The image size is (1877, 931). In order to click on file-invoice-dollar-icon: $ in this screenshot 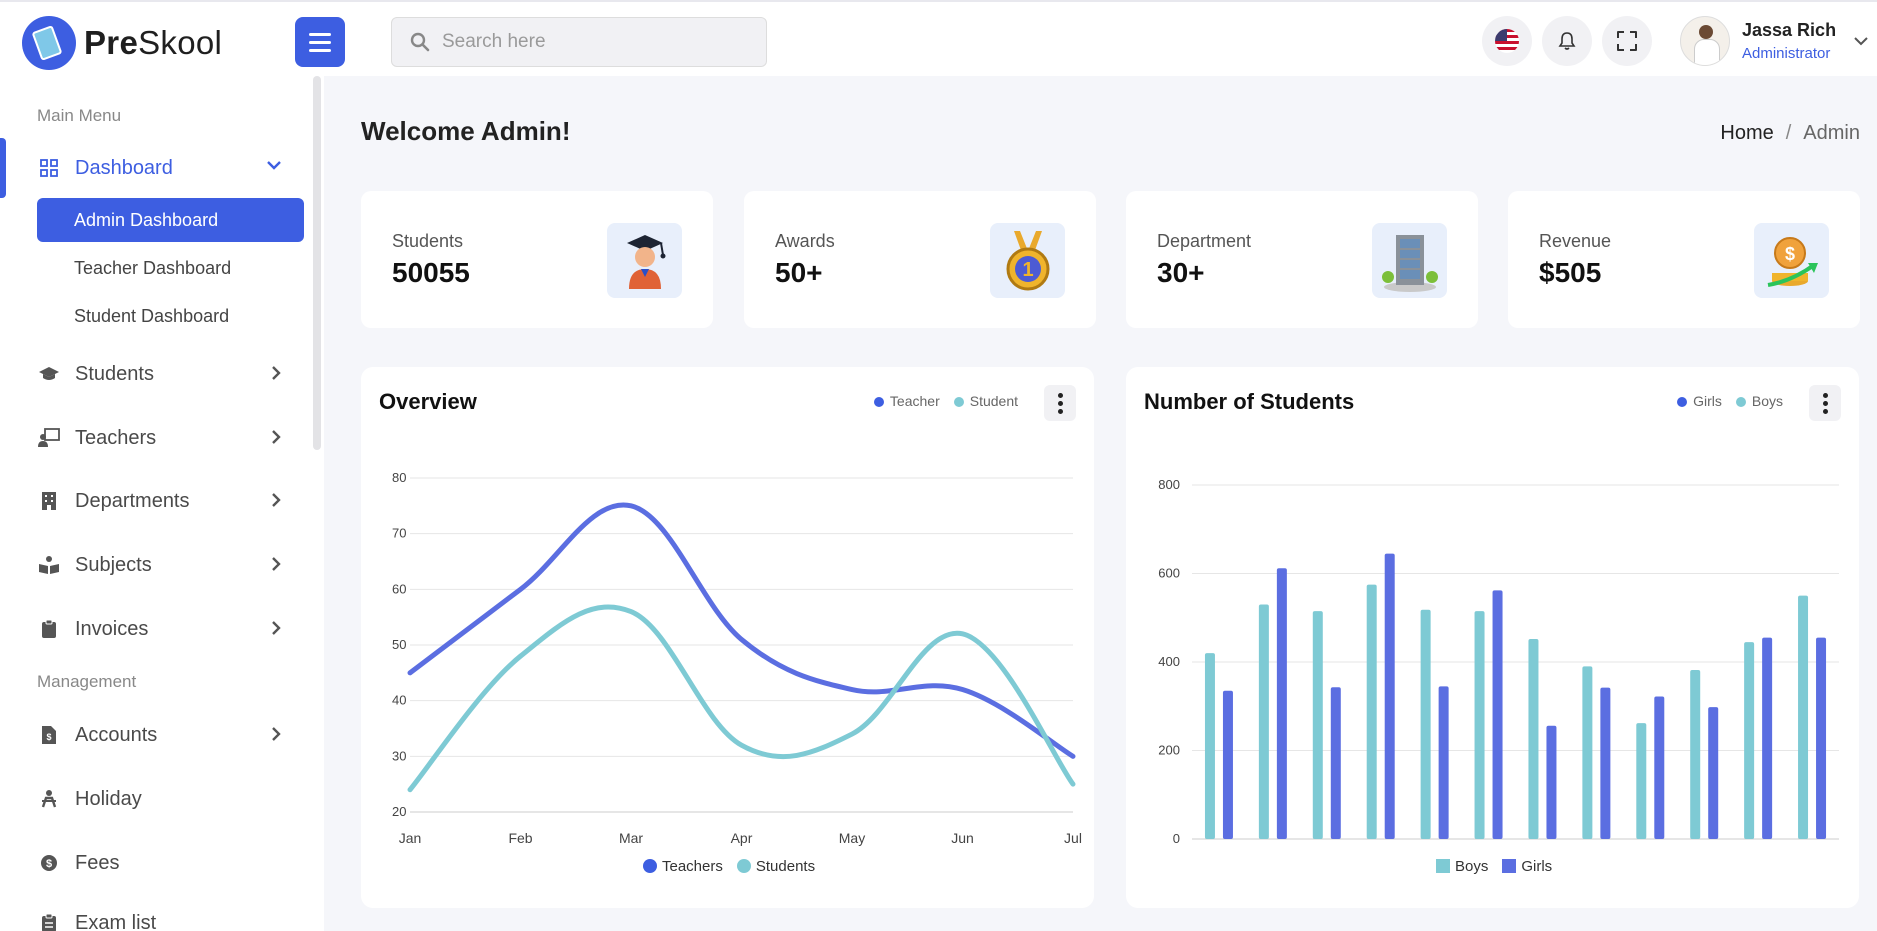, I will do `click(49, 735)`.